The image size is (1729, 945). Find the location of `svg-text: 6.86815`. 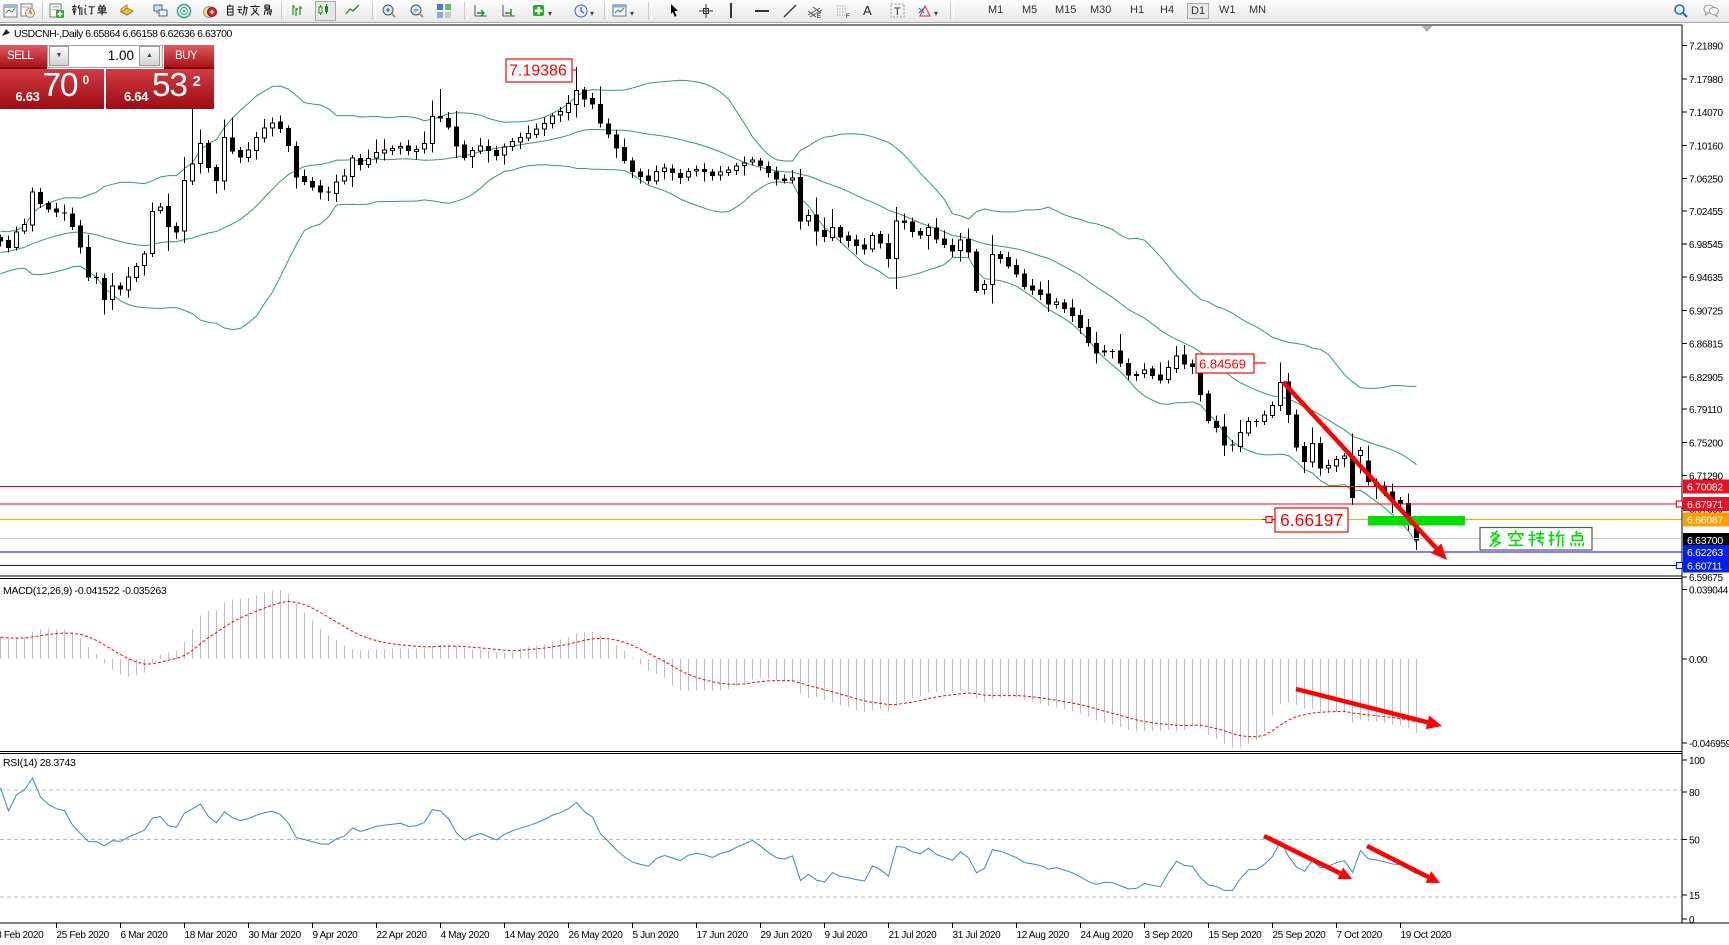

svg-text: 6.86815 is located at coordinates (1706, 345).